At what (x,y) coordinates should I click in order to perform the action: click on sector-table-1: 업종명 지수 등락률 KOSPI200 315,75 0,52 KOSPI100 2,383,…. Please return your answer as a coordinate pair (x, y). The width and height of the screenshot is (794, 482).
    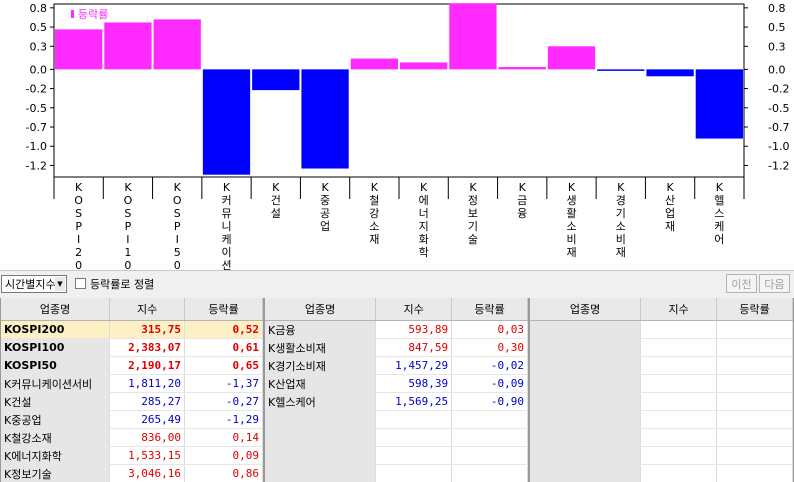
    Looking at the image, I should click on (132, 390).